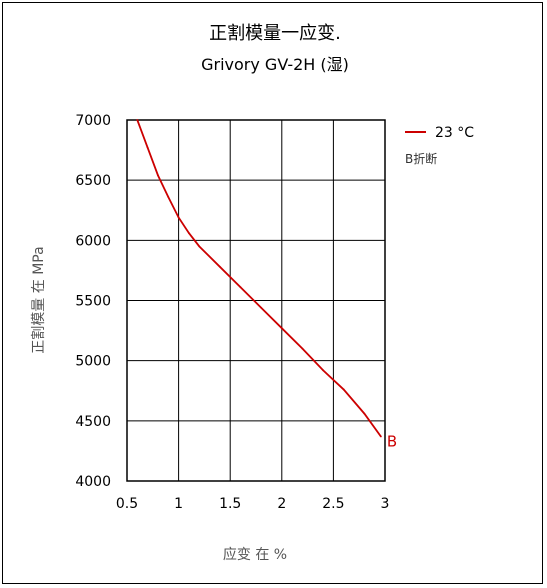  Describe the element at coordinates (392, 441) in the screenshot. I see `break-annotation: B` at that location.